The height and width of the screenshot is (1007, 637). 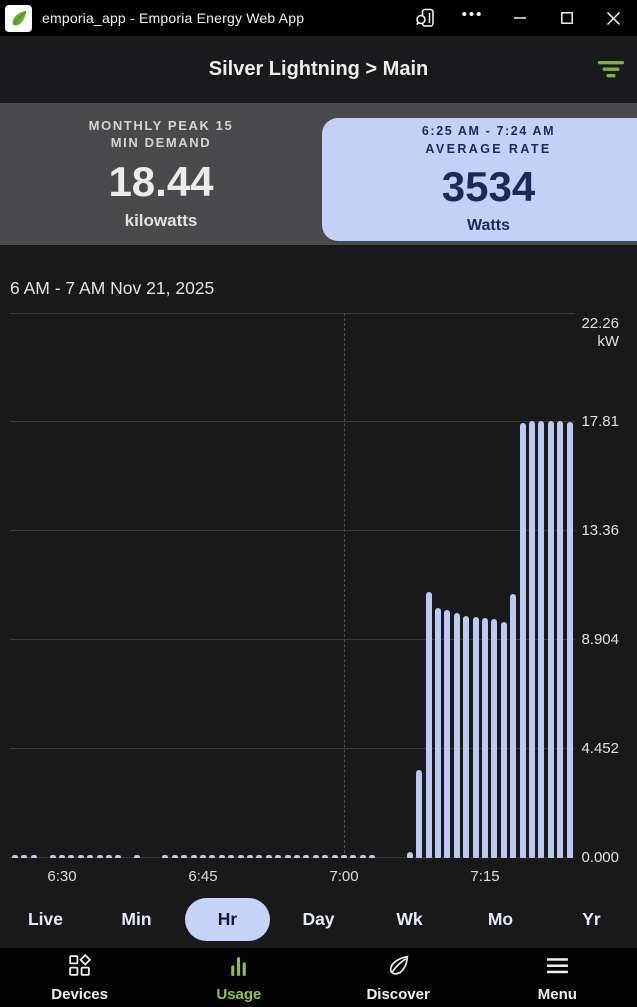 What do you see at coordinates (600, 530) in the screenshot?
I see `y-axis-tick-label: 13.36` at bounding box center [600, 530].